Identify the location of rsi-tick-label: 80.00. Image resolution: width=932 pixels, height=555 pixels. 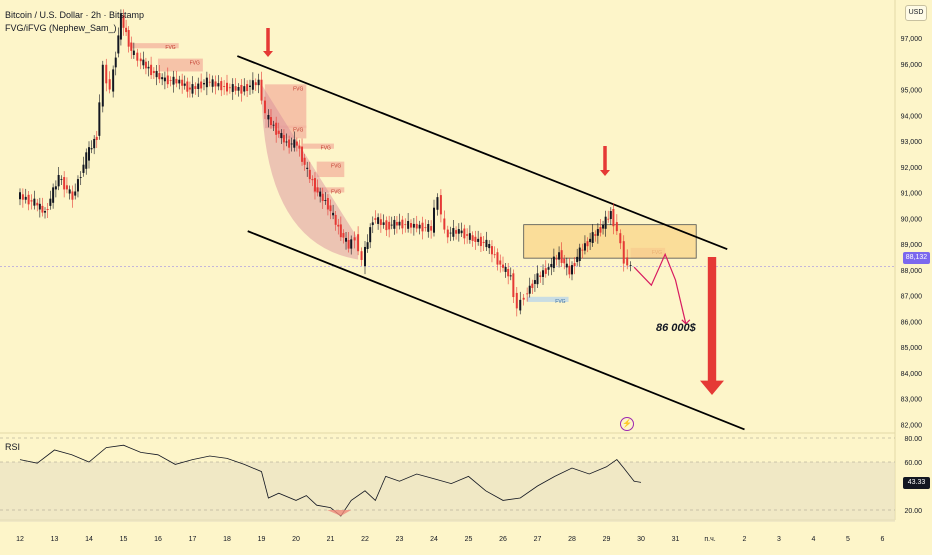
(913, 439).